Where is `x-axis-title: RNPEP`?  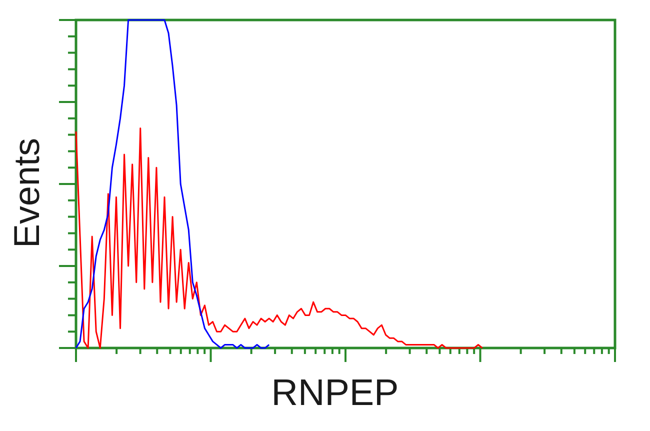
x-axis-title: RNPEP is located at coordinates (335, 392).